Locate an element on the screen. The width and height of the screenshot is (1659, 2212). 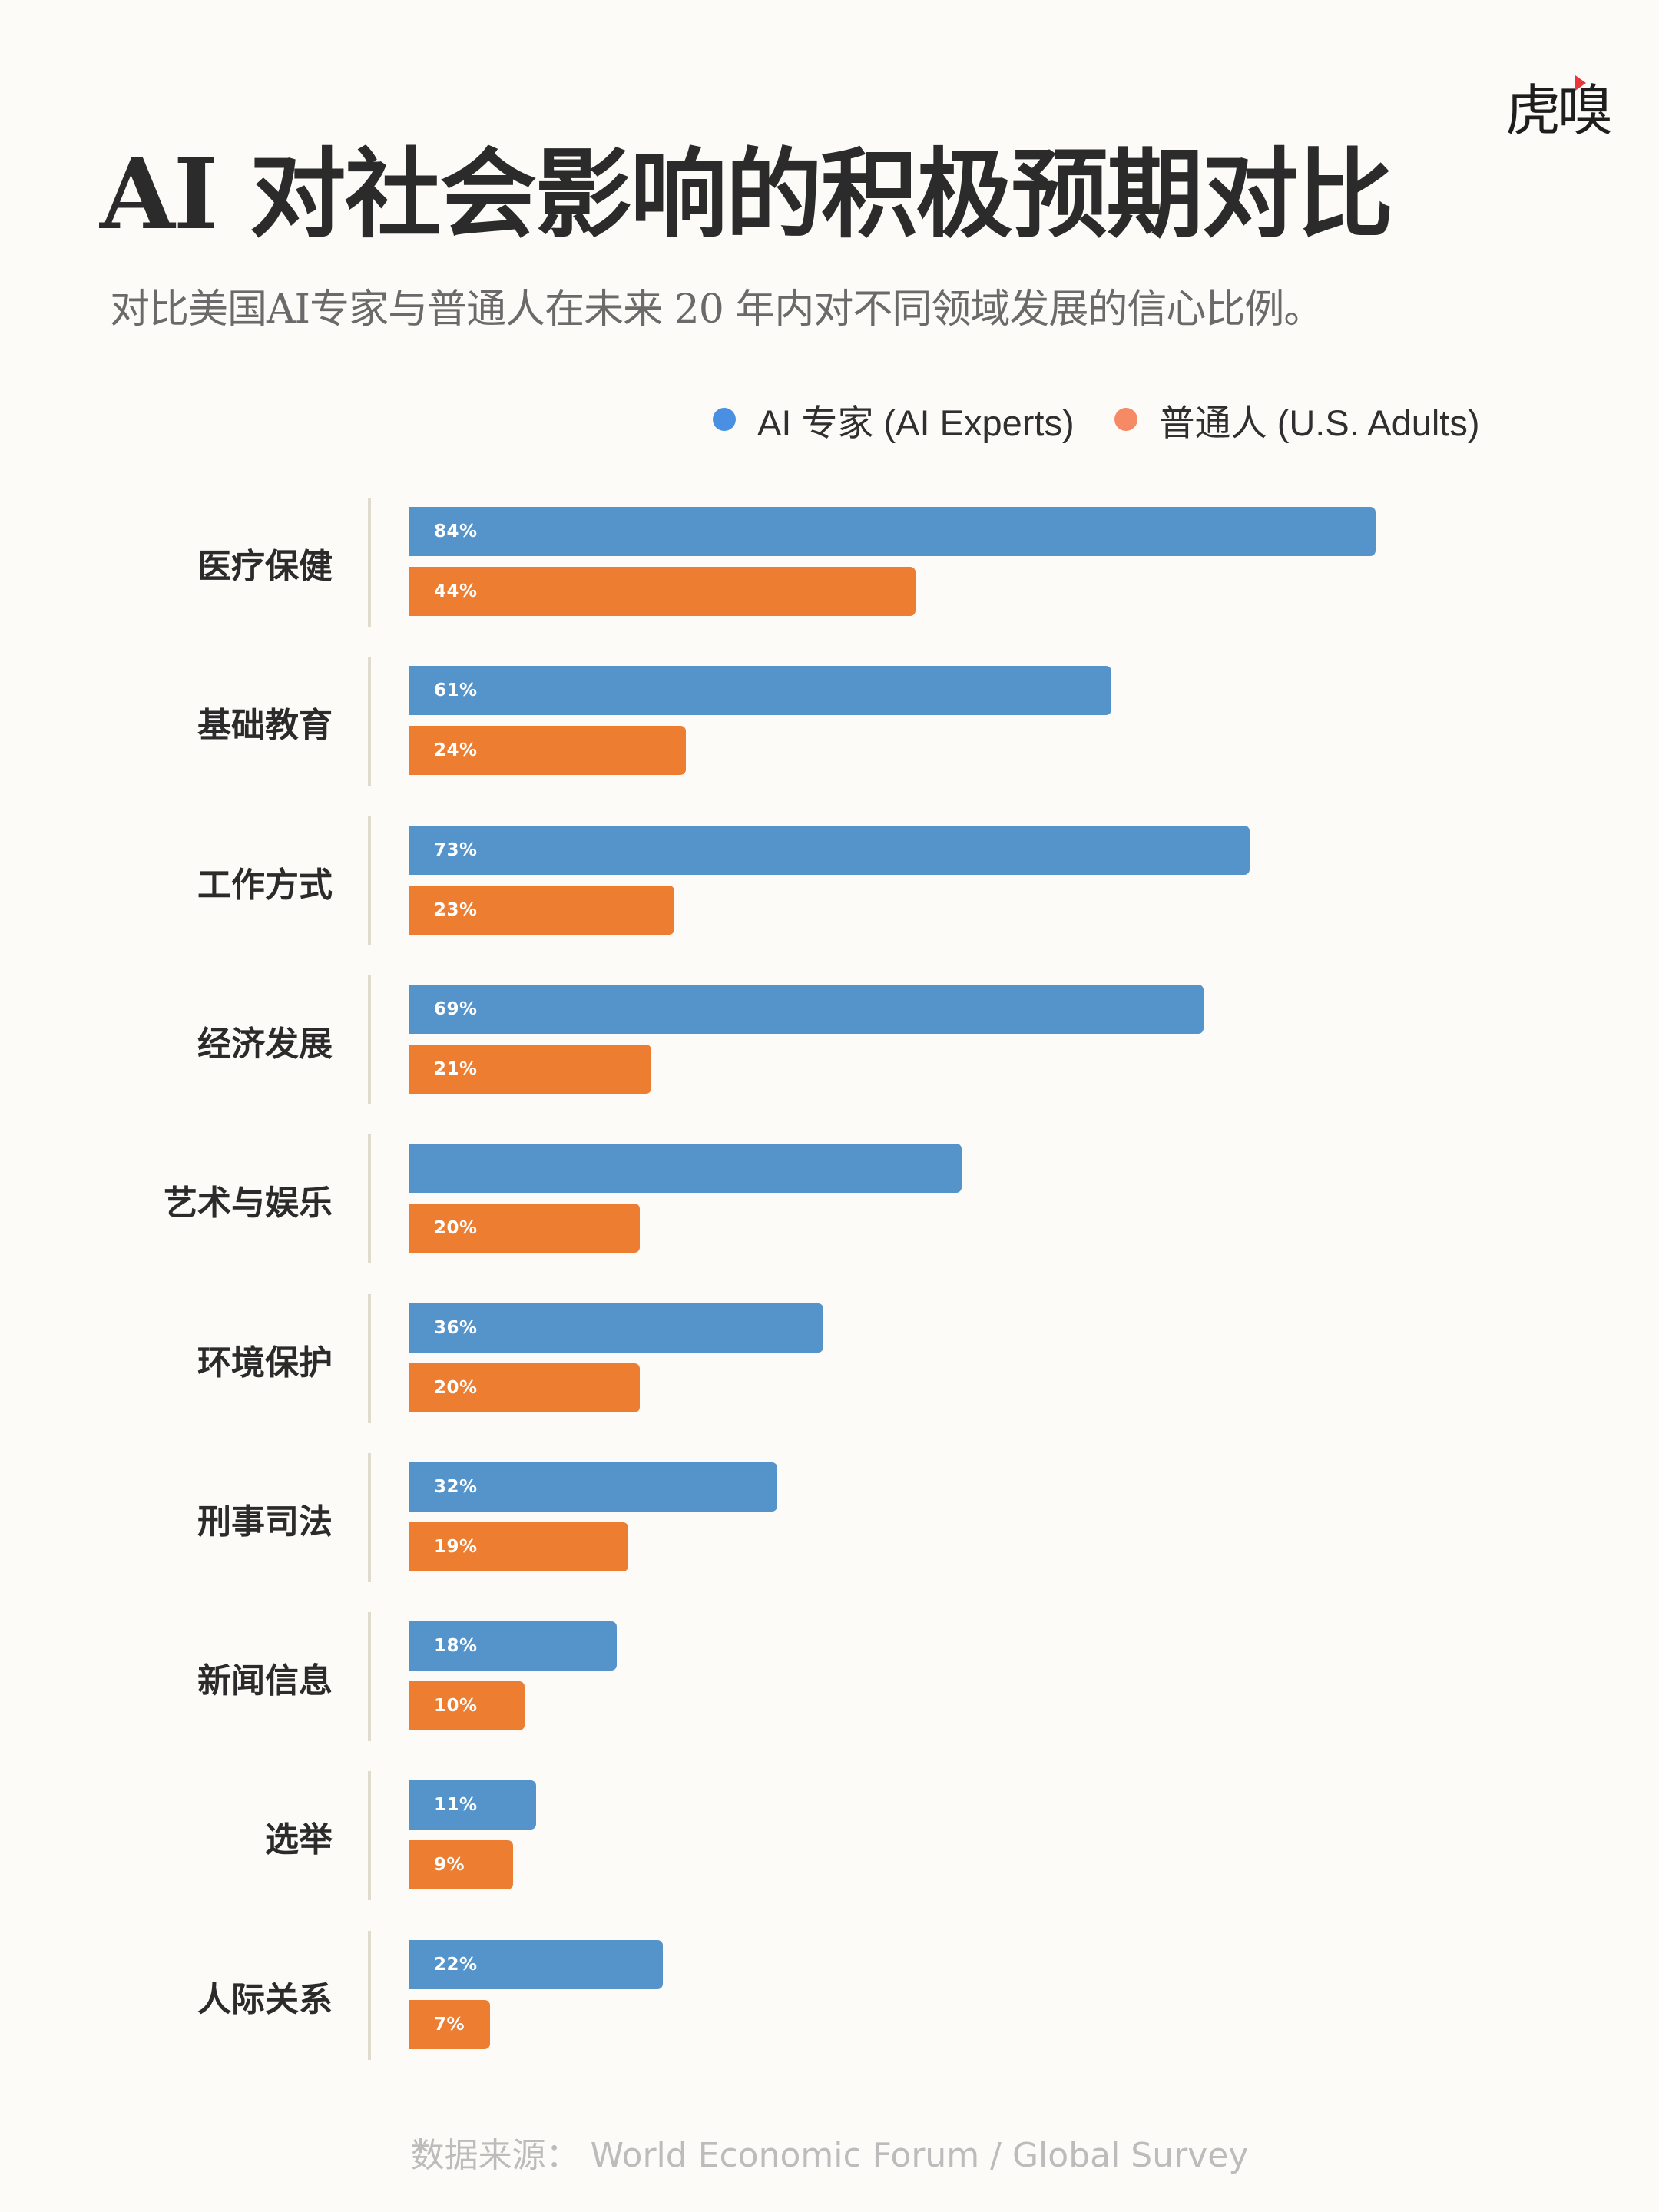
category-label: 人际关系 is located at coordinates (265, 1999).